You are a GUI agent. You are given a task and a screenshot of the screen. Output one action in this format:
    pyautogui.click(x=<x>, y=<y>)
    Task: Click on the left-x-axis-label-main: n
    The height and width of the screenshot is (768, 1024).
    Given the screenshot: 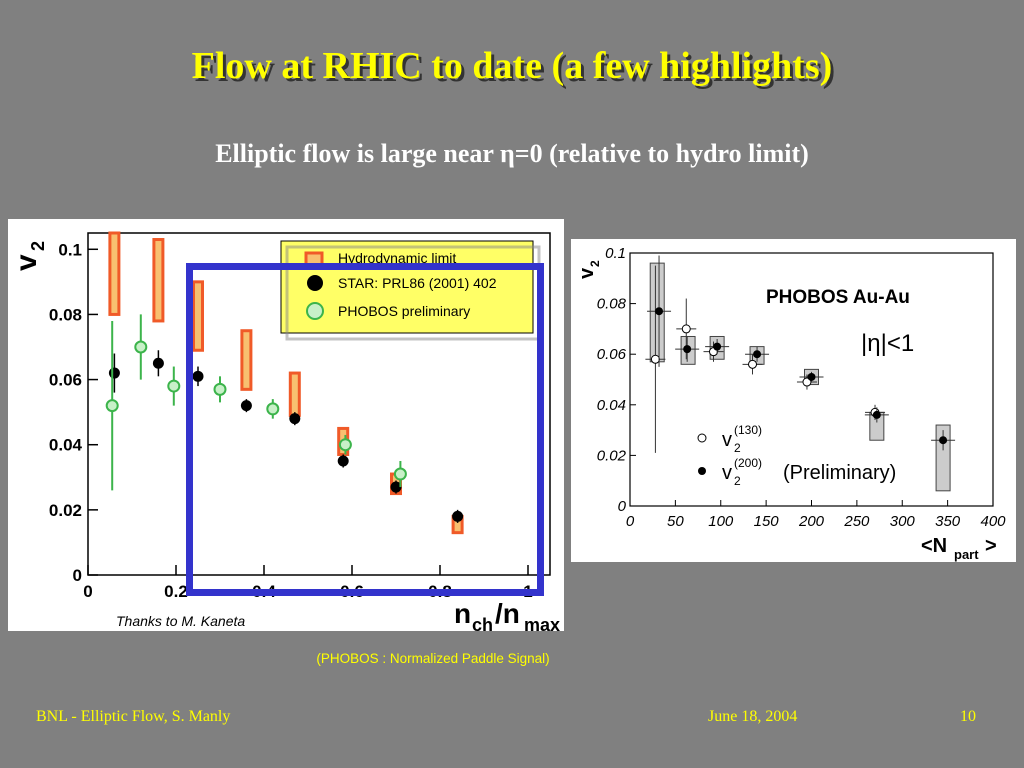 What is the action you would take?
    pyautogui.click(x=462, y=613)
    